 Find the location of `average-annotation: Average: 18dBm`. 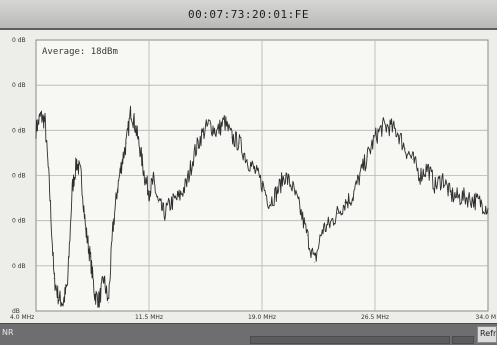

average-annotation: Average: 18dBm is located at coordinates (80, 52).